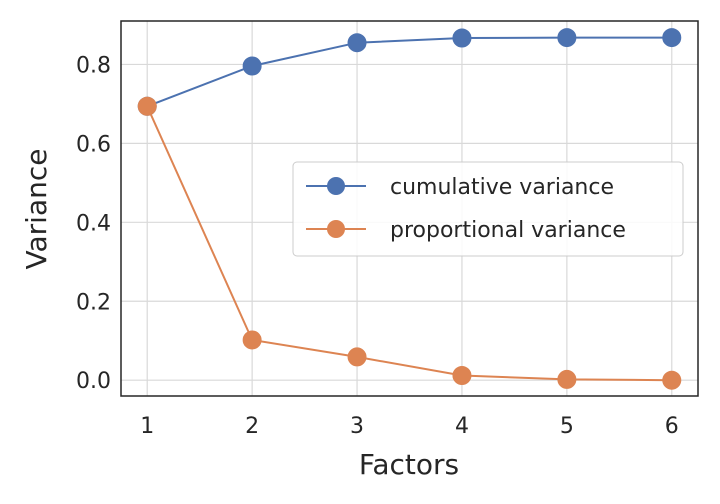  I want to click on x-tick-label: 2, so click(252, 426).